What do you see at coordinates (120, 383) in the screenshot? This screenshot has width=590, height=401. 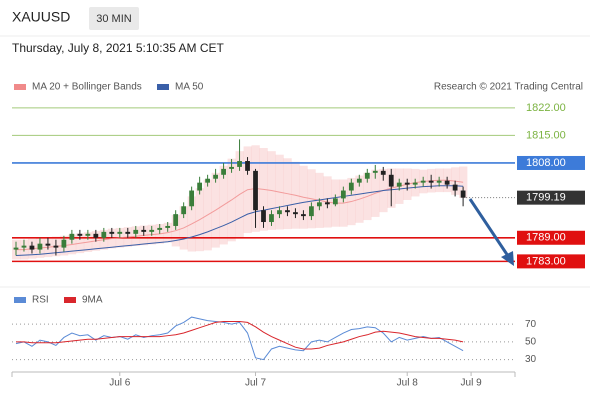 I see `x-tick-label: Jul 6` at bounding box center [120, 383].